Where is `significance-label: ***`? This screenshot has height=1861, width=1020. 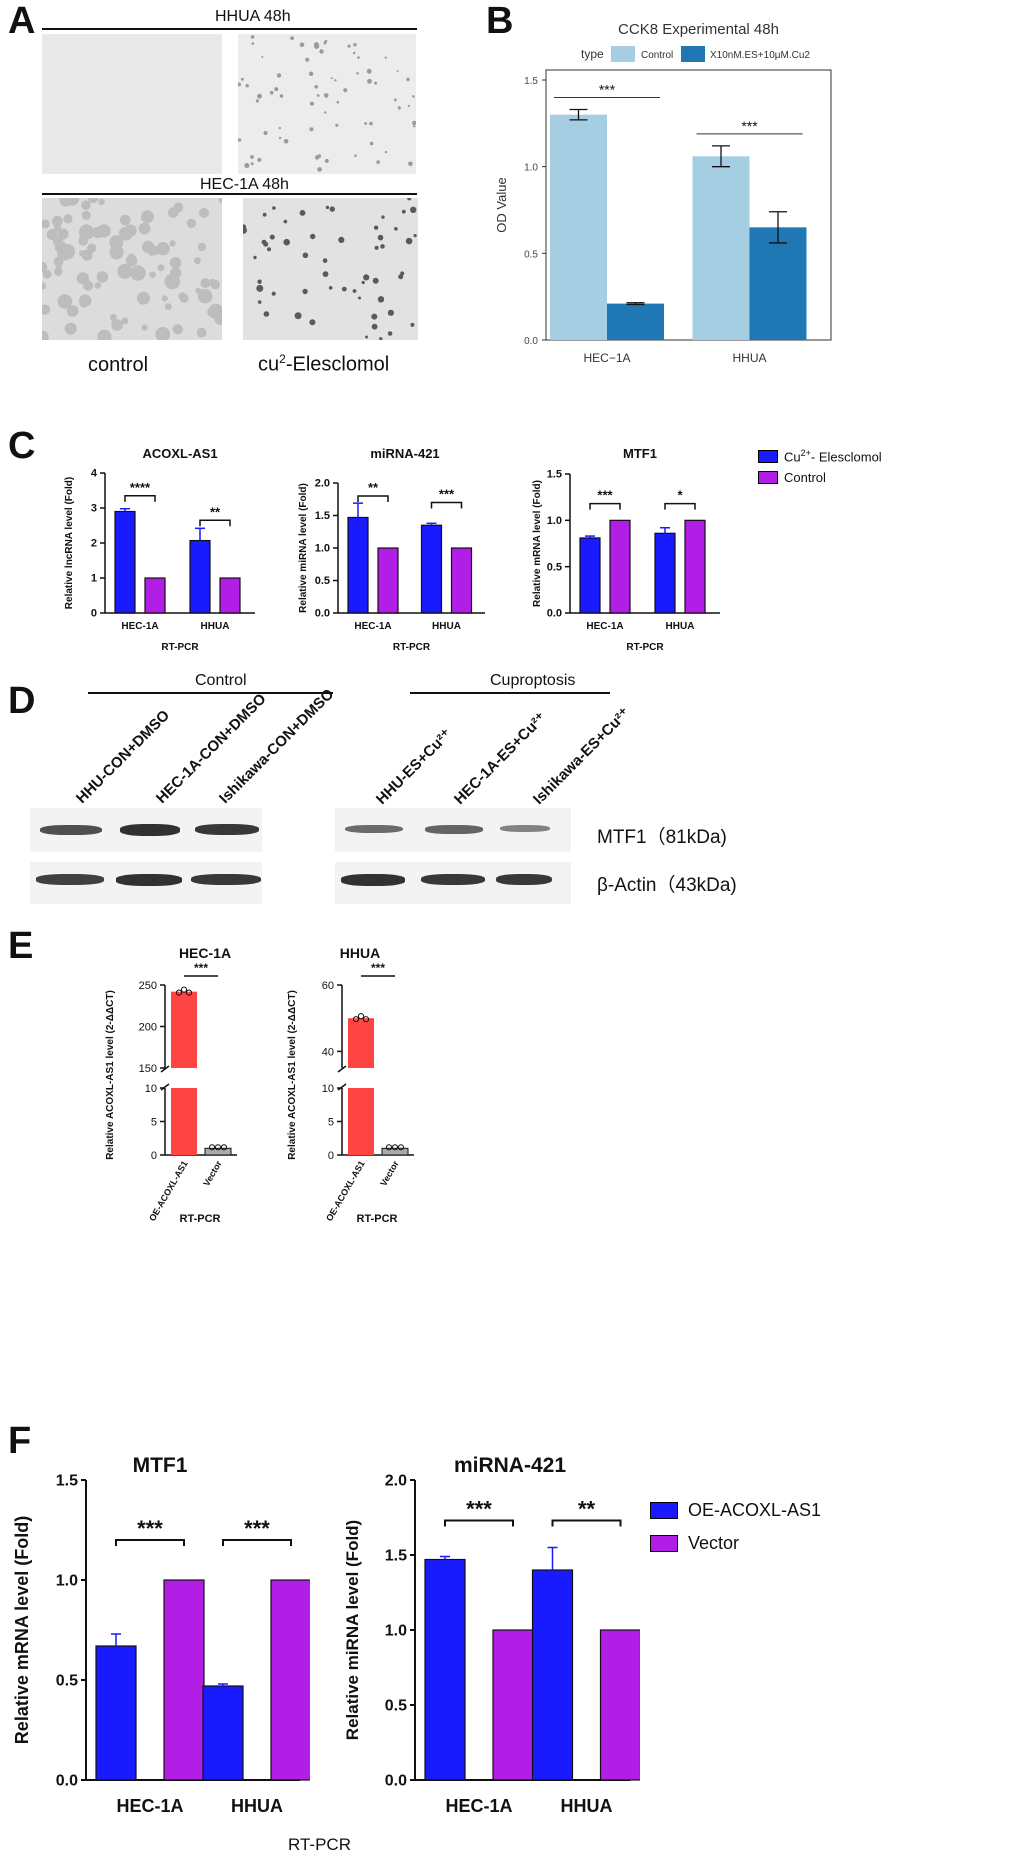
significance-label: *** is located at coordinates (378, 968).